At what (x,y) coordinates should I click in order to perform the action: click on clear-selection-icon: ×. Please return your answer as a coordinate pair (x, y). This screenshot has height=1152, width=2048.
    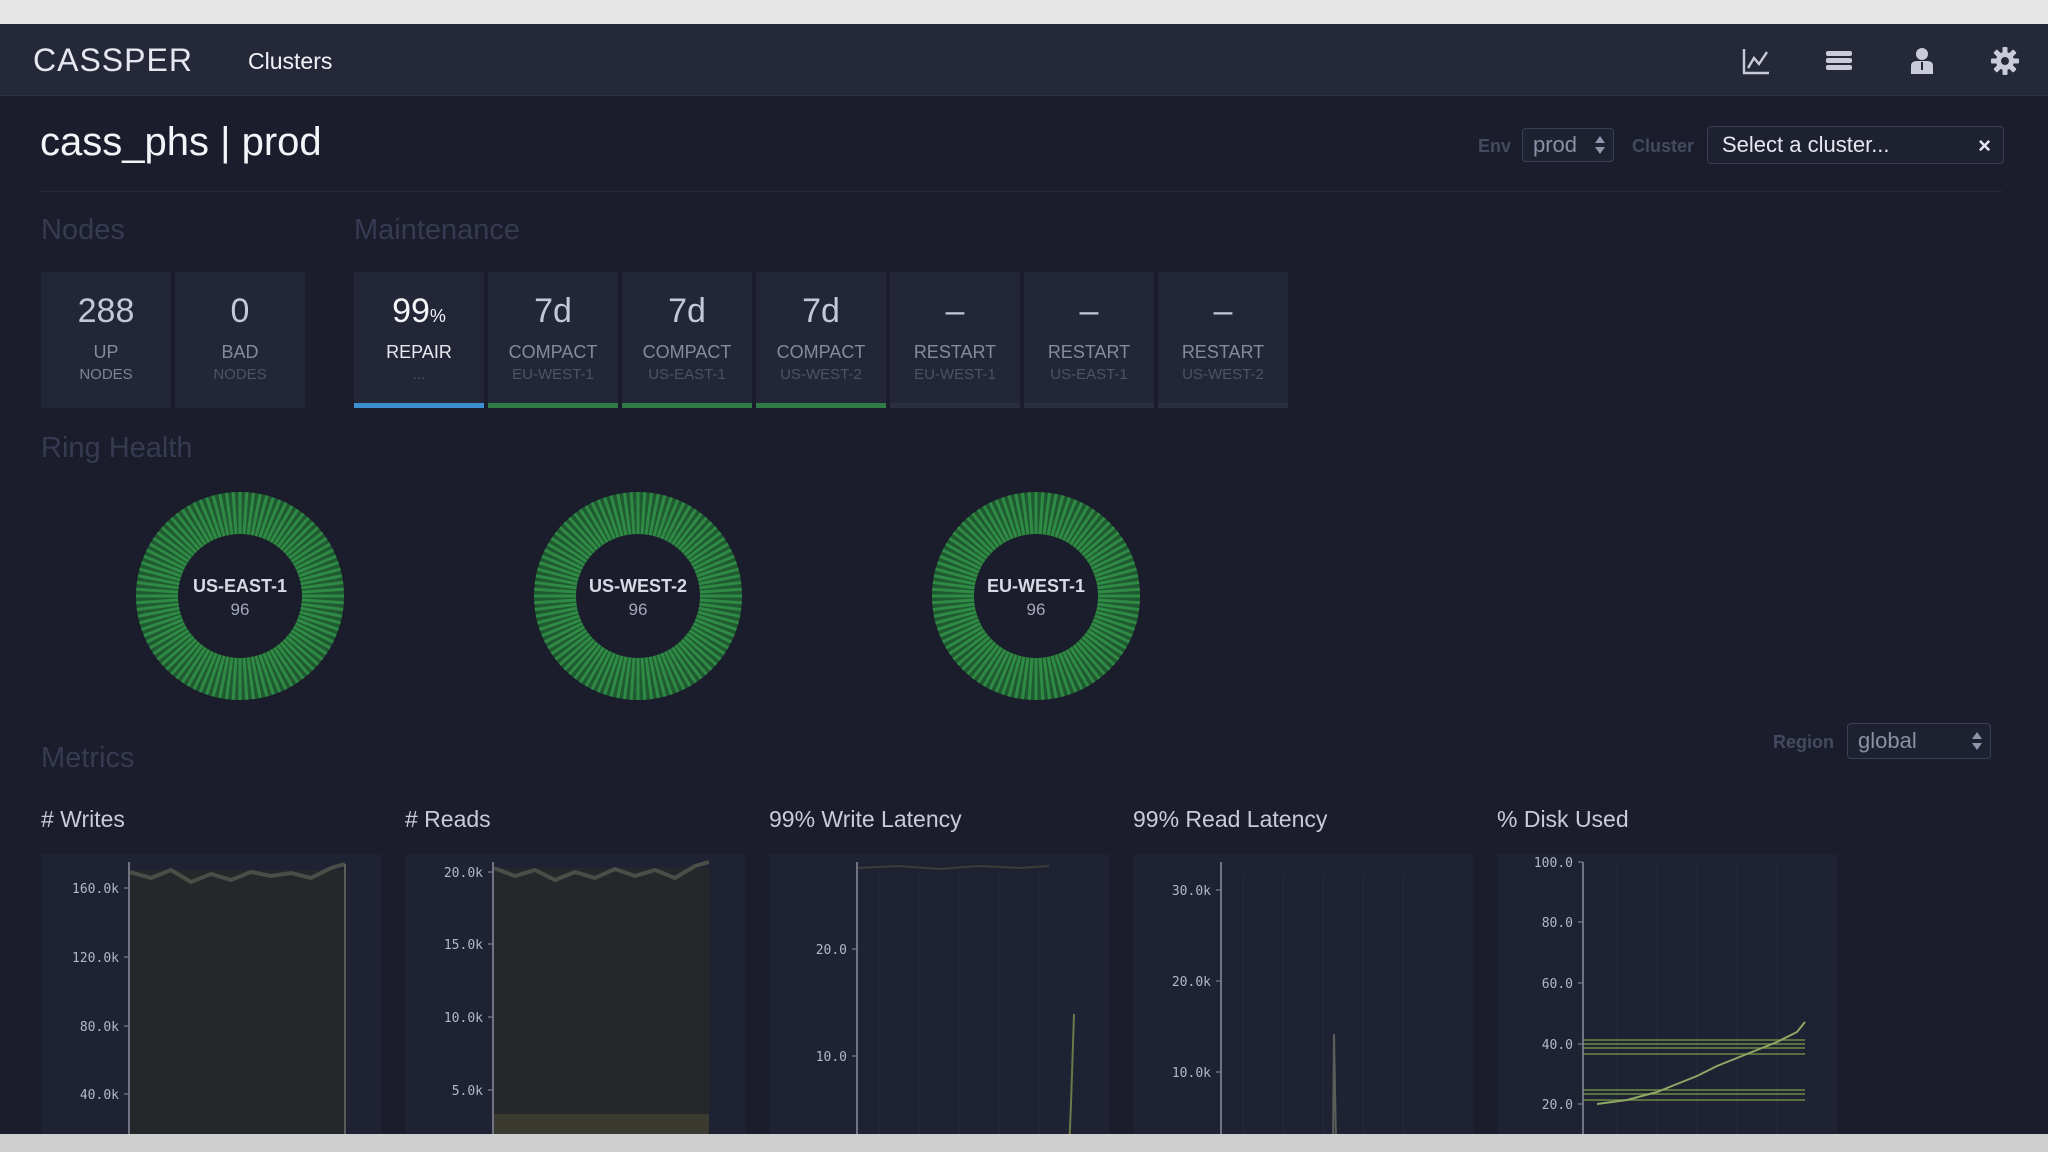
    Looking at the image, I should click on (1984, 145).